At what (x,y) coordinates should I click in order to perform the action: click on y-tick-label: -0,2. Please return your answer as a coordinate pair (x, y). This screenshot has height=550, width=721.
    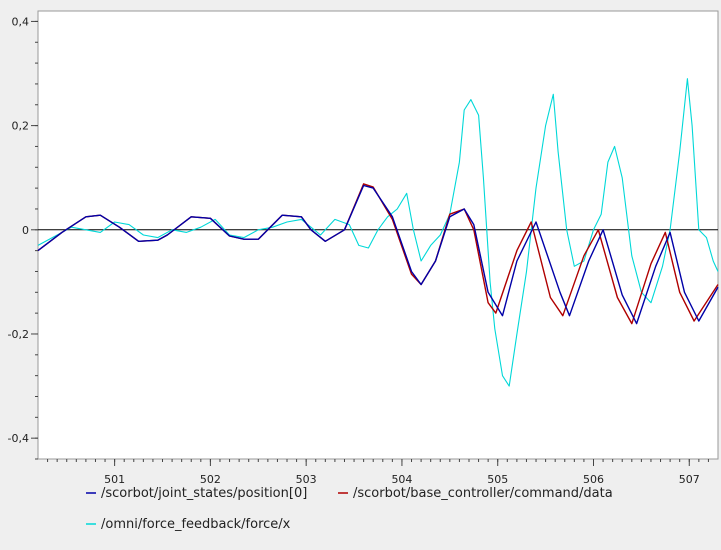
    Looking at the image, I should click on (18, 334).